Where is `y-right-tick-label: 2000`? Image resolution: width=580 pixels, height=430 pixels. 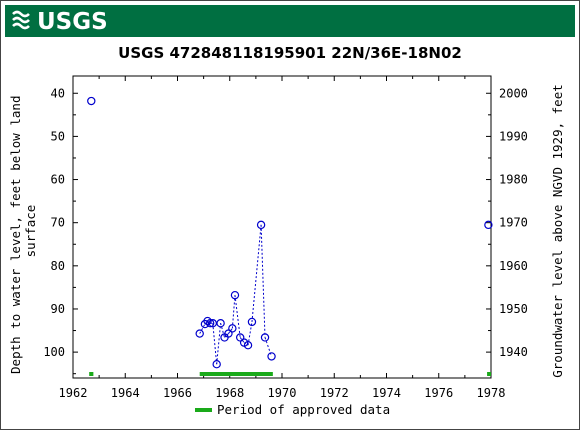
y-right-tick-label: 2000 is located at coordinates (513, 93).